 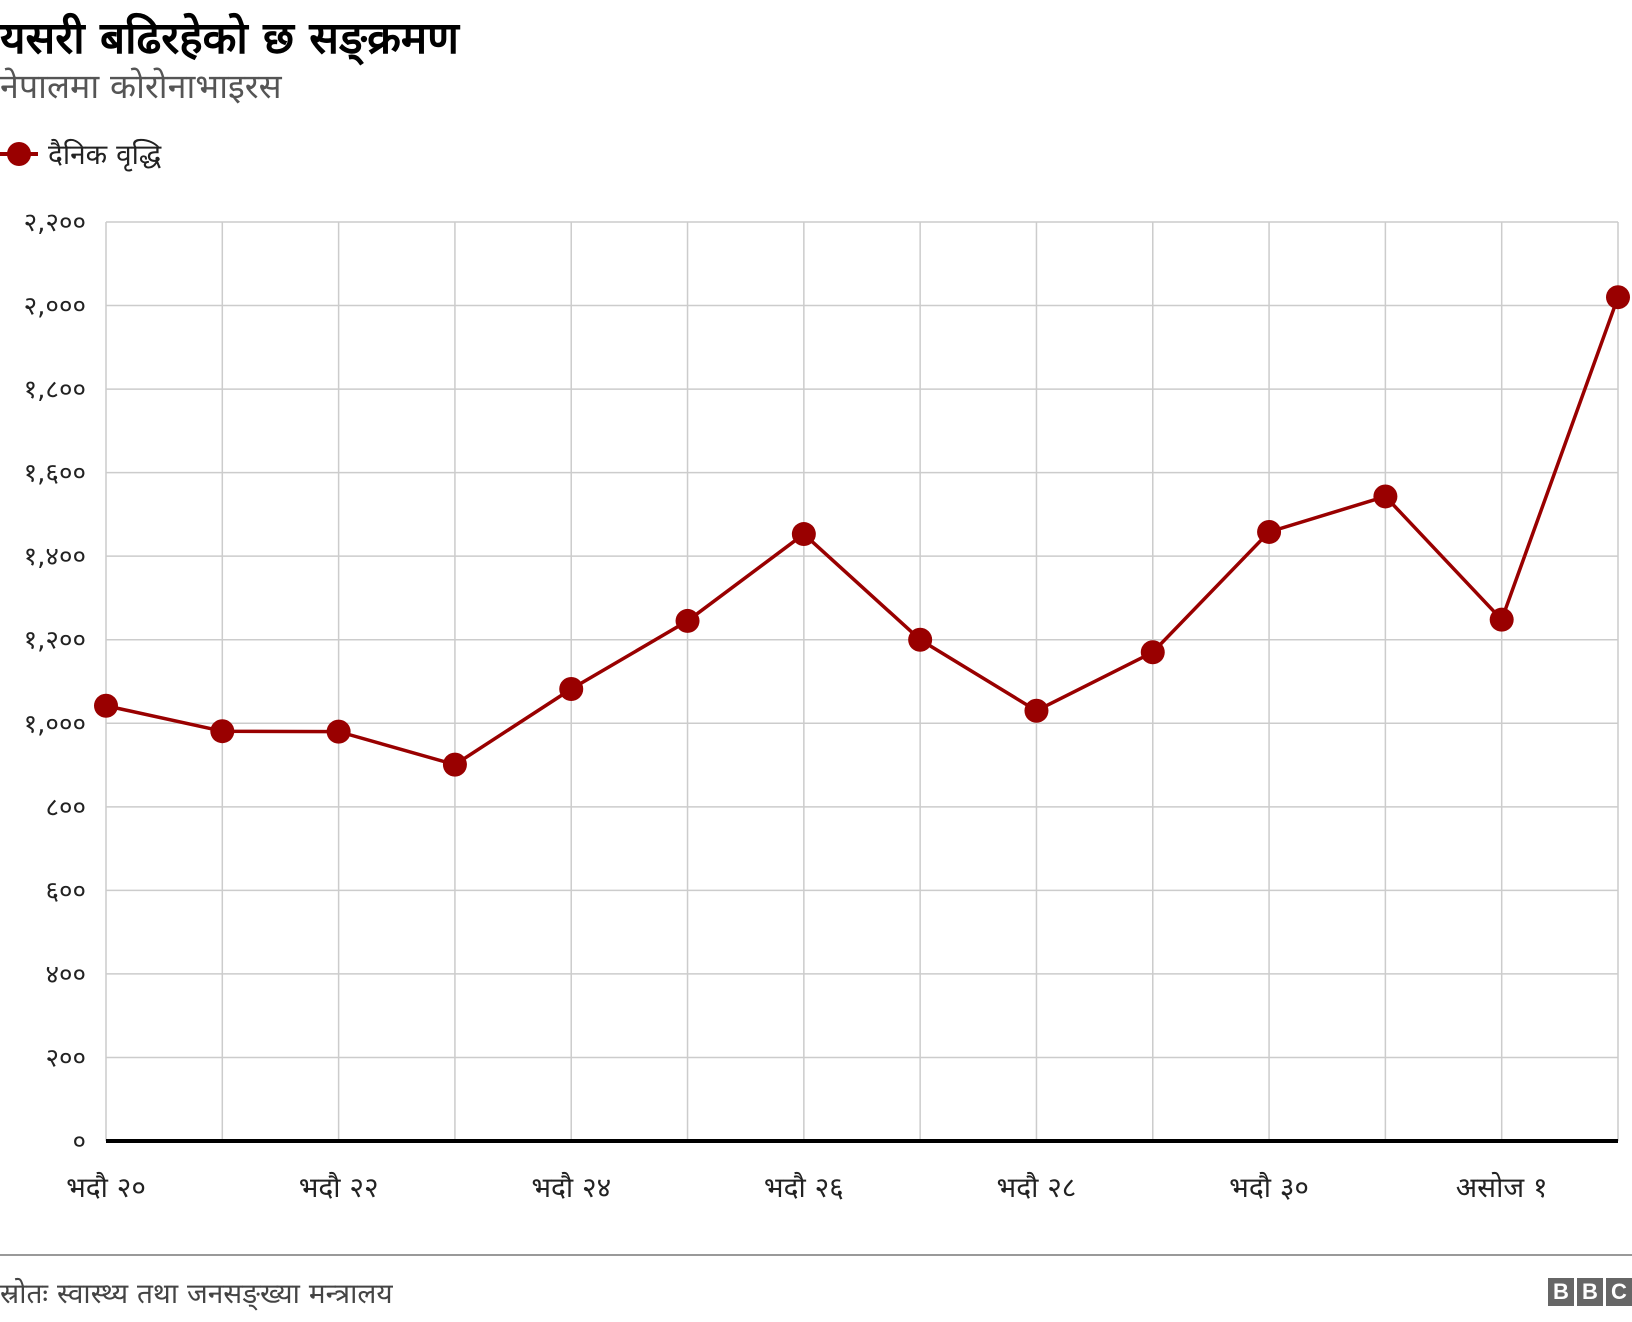 I want to click on y-tick-label: ८००, so click(x=65, y=808).